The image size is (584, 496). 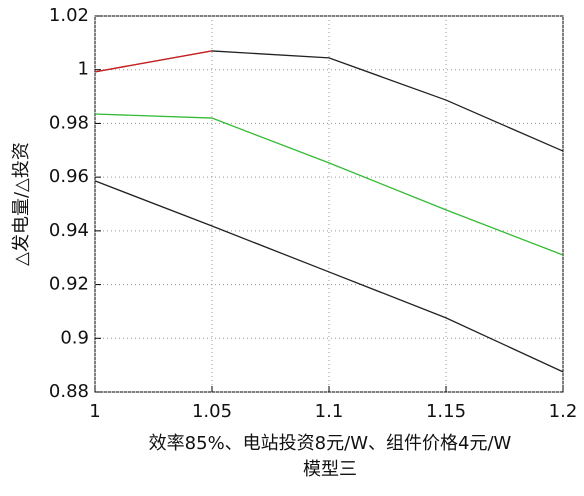 What do you see at coordinates (330, 469) in the screenshot?
I see `x-axis-label: 模型三` at bounding box center [330, 469].